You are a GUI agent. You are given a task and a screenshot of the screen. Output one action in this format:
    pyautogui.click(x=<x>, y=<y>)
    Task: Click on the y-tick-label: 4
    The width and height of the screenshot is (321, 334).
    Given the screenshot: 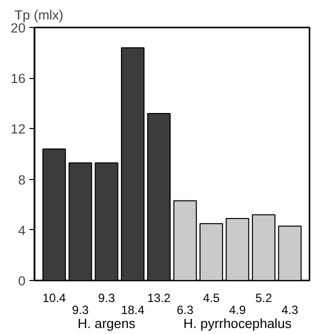 What is the action you would take?
    pyautogui.click(x=22, y=230)
    